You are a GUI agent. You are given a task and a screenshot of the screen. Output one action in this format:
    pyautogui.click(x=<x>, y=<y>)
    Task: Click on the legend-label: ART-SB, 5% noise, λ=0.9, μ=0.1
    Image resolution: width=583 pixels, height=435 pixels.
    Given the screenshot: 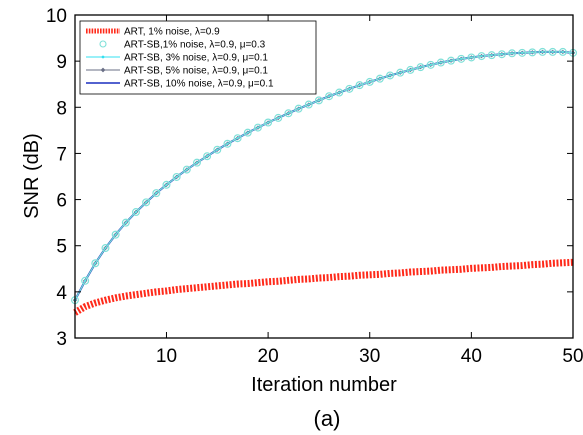 What is the action you would take?
    pyautogui.click(x=196, y=71)
    